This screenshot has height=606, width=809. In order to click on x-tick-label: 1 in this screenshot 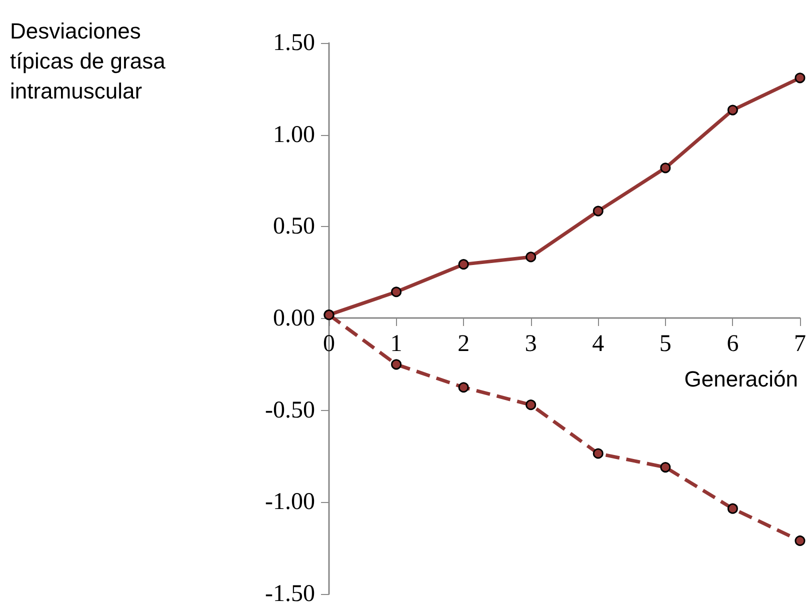, I will do `click(396, 344)`.